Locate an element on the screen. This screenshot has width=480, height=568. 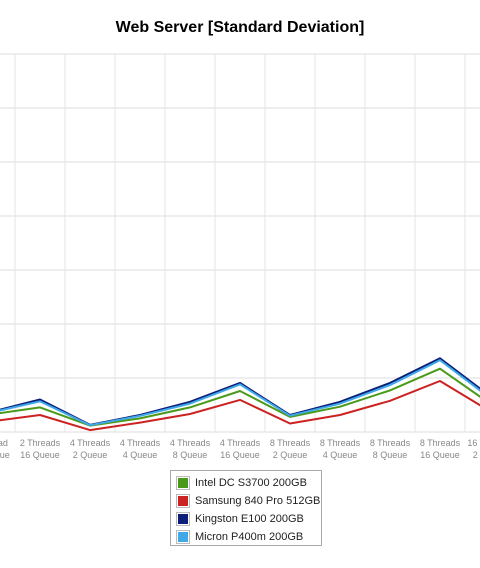
legend-item: Kingston E100 200GB is located at coordinates (248, 519).